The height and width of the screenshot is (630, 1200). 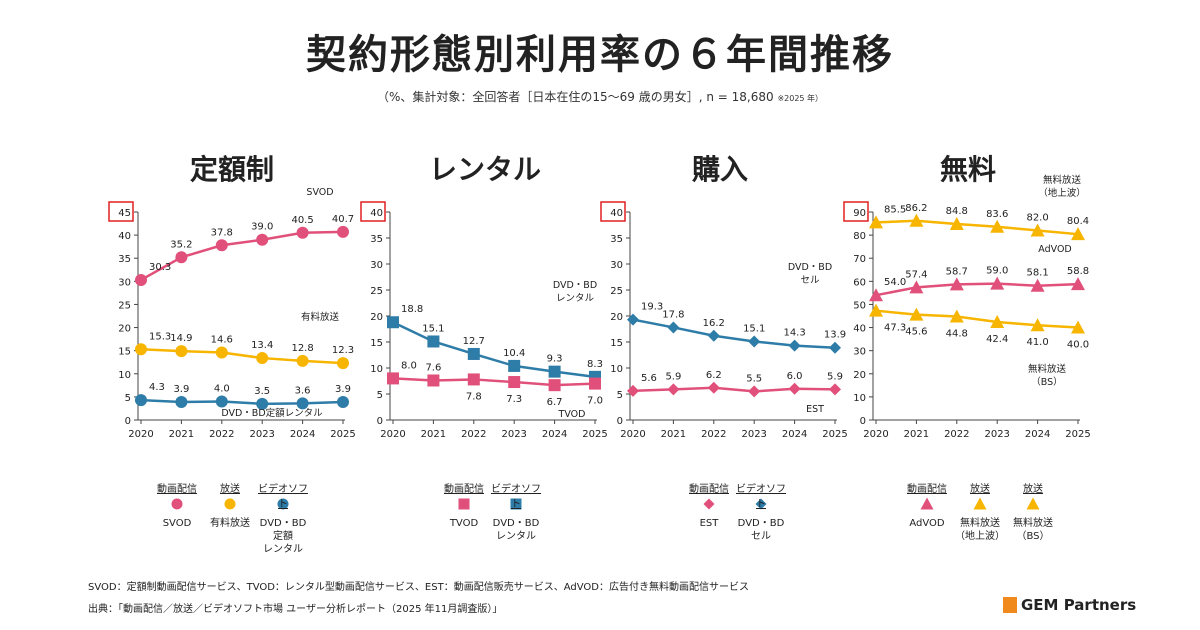 What do you see at coordinates (272, 413) in the screenshot?
I see `series-annotation: DVD・BD定額レンタル` at bounding box center [272, 413].